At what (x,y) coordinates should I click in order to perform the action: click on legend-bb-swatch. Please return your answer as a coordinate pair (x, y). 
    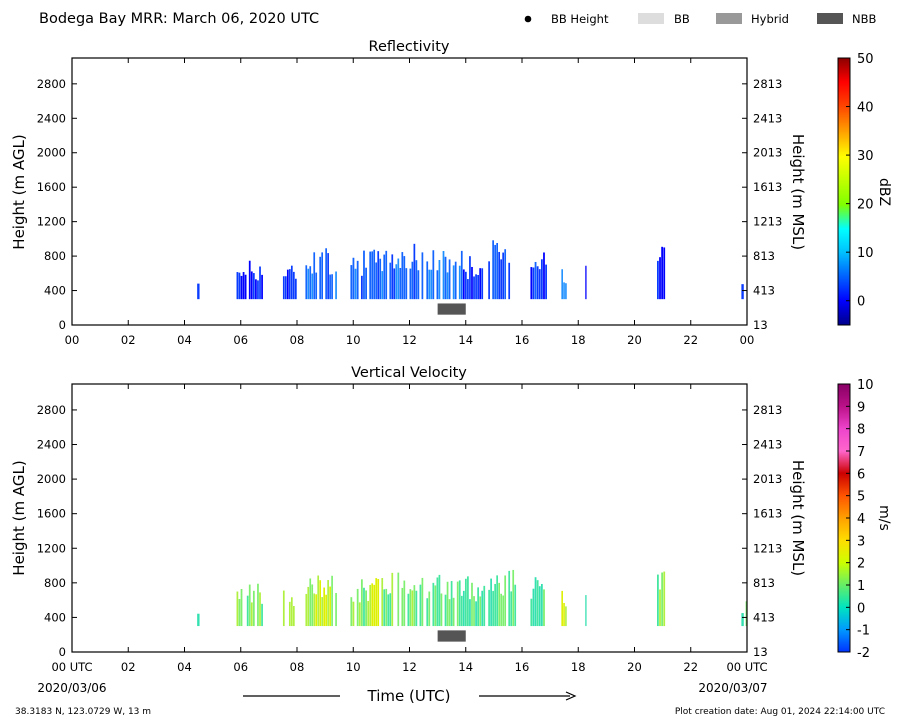
    Looking at the image, I should click on (651, 18).